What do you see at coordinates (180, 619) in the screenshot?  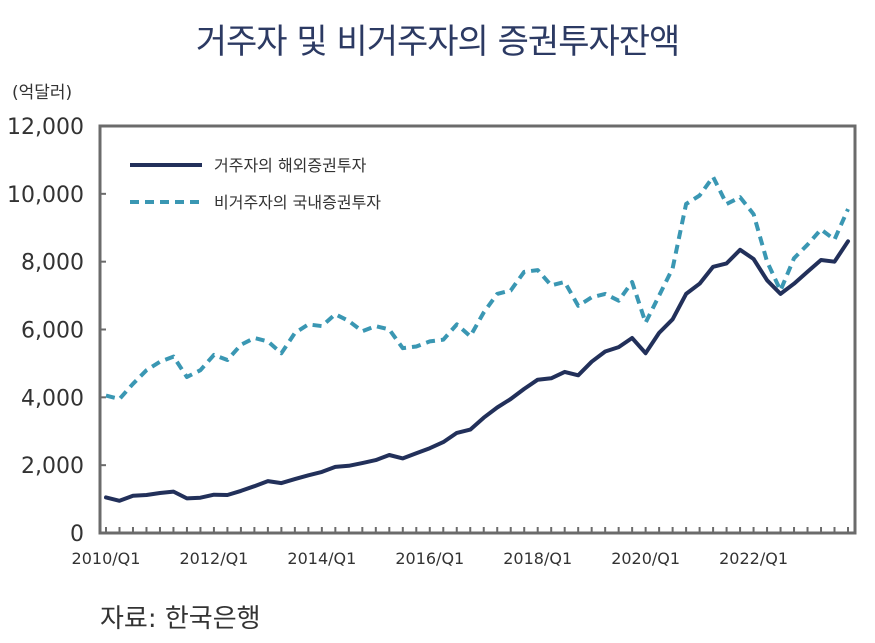 I see `source-note: 자료: 한국은행` at bounding box center [180, 619].